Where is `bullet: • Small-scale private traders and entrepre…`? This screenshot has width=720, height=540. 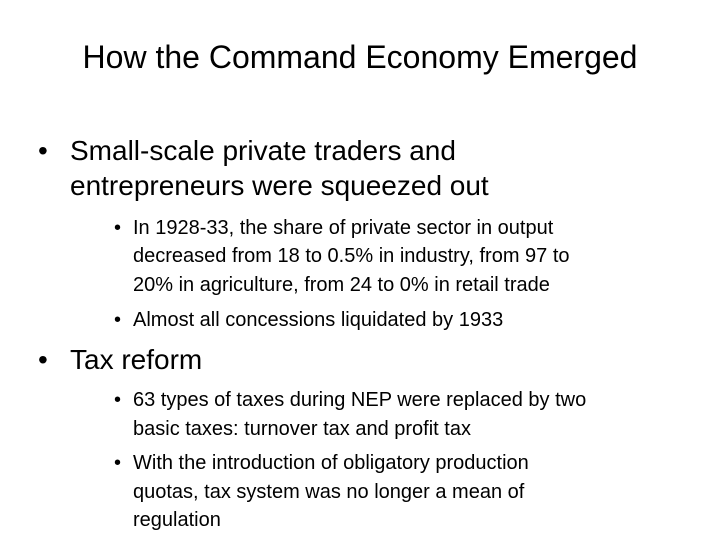
bullet: • Small-scale private traders and entrepre… is located at coordinates (360, 168).